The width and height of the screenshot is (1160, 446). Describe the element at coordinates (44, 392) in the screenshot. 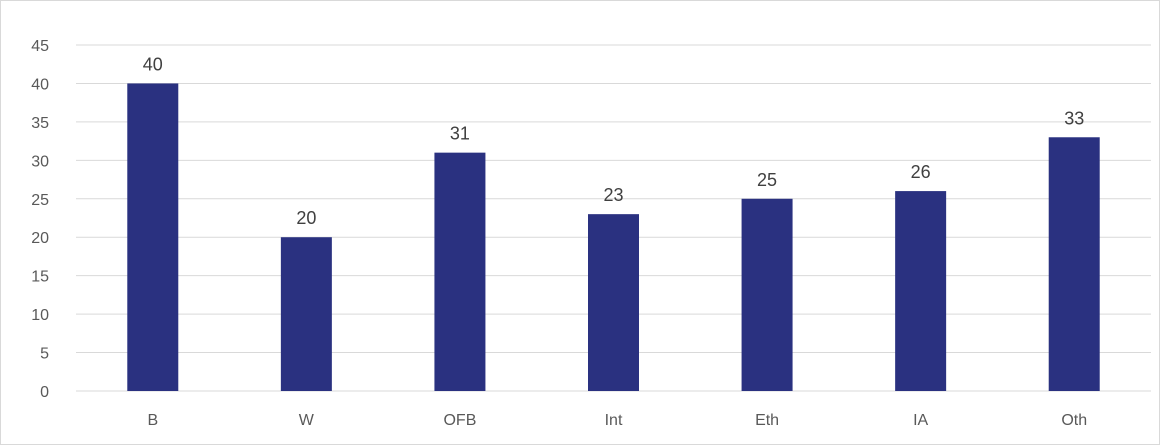

I see `y-tick-label: 0` at that location.